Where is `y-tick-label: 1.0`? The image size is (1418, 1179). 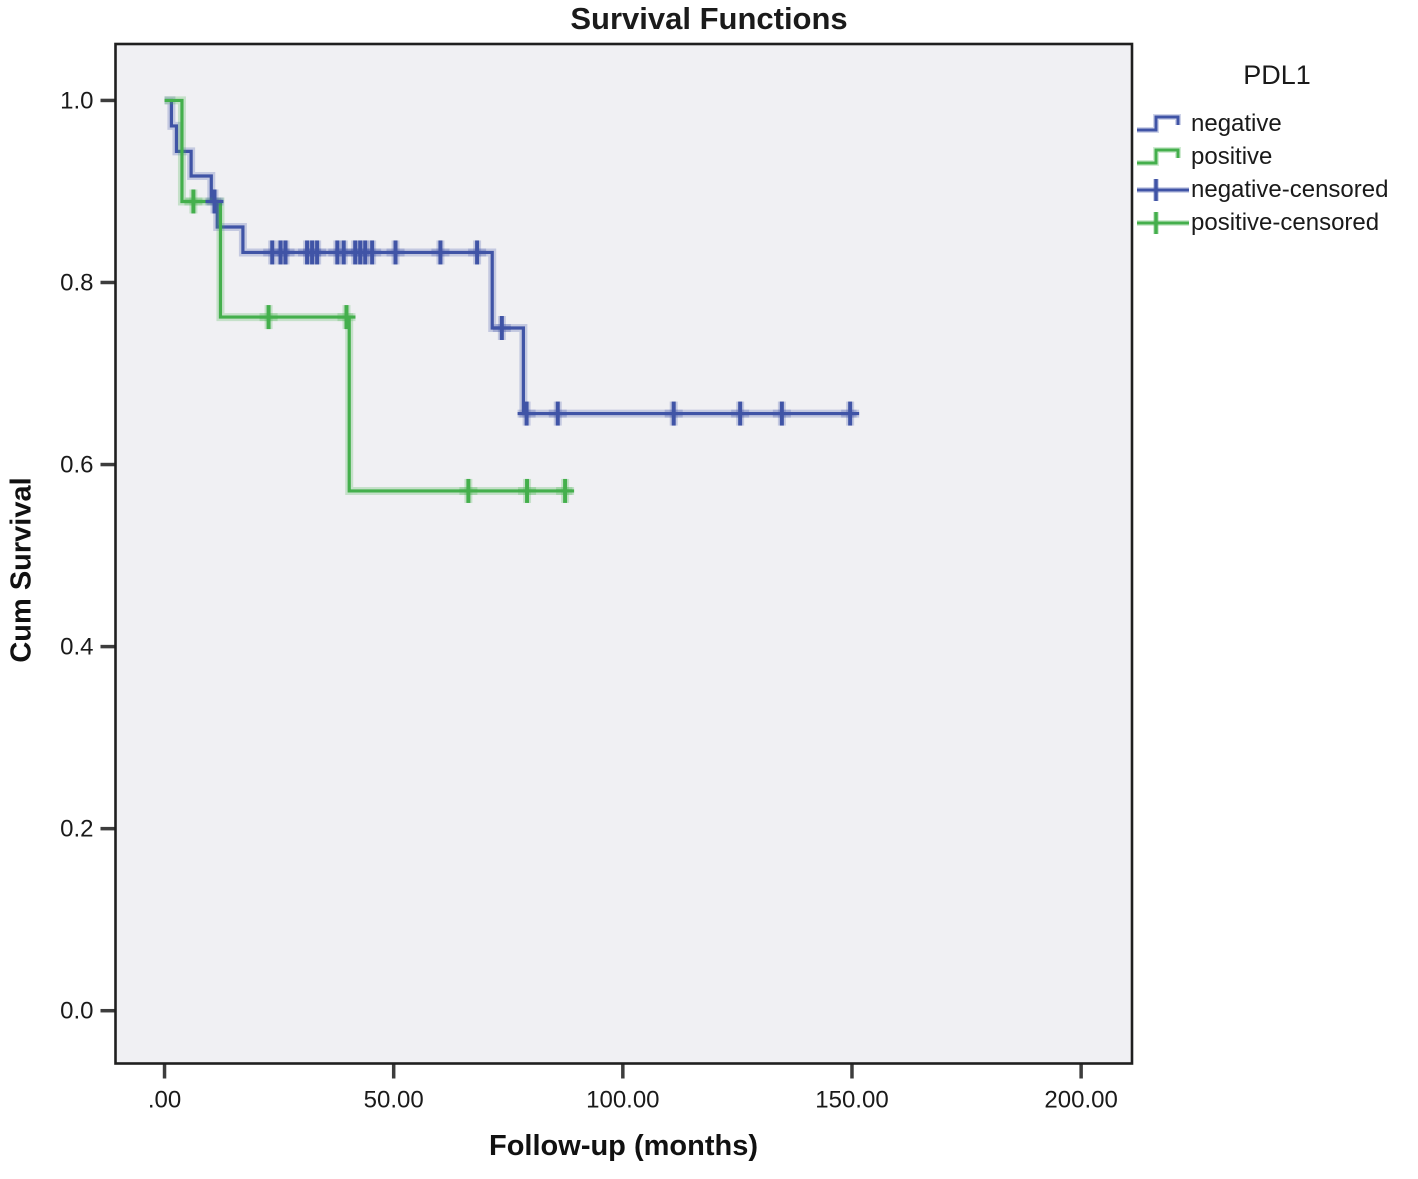 y-tick-label: 1.0 is located at coordinates (76, 100).